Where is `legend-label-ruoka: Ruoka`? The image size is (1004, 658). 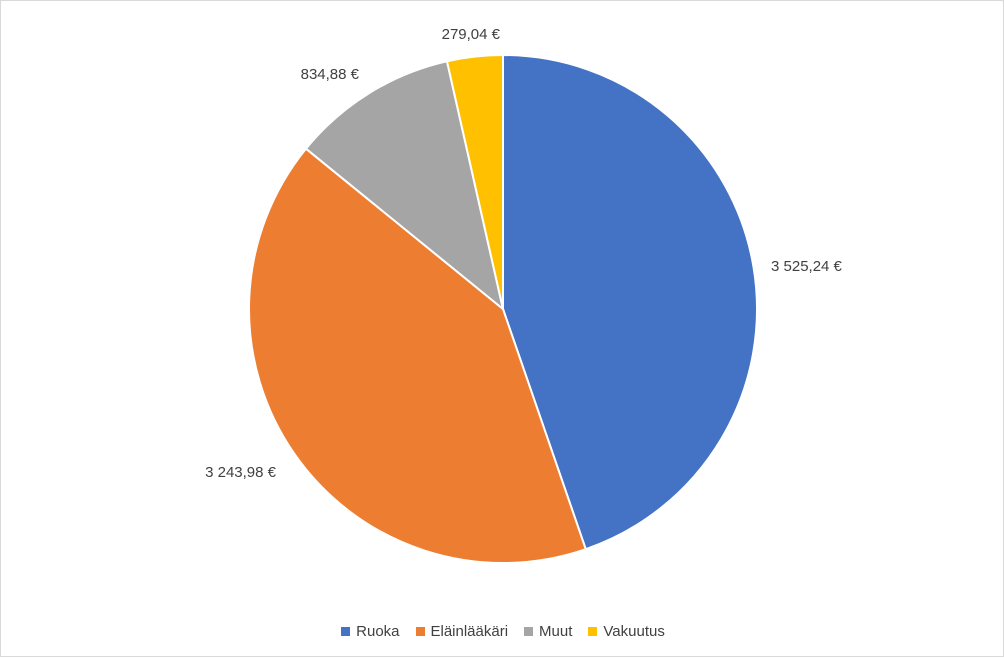 legend-label-ruoka: Ruoka is located at coordinates (378, 631).